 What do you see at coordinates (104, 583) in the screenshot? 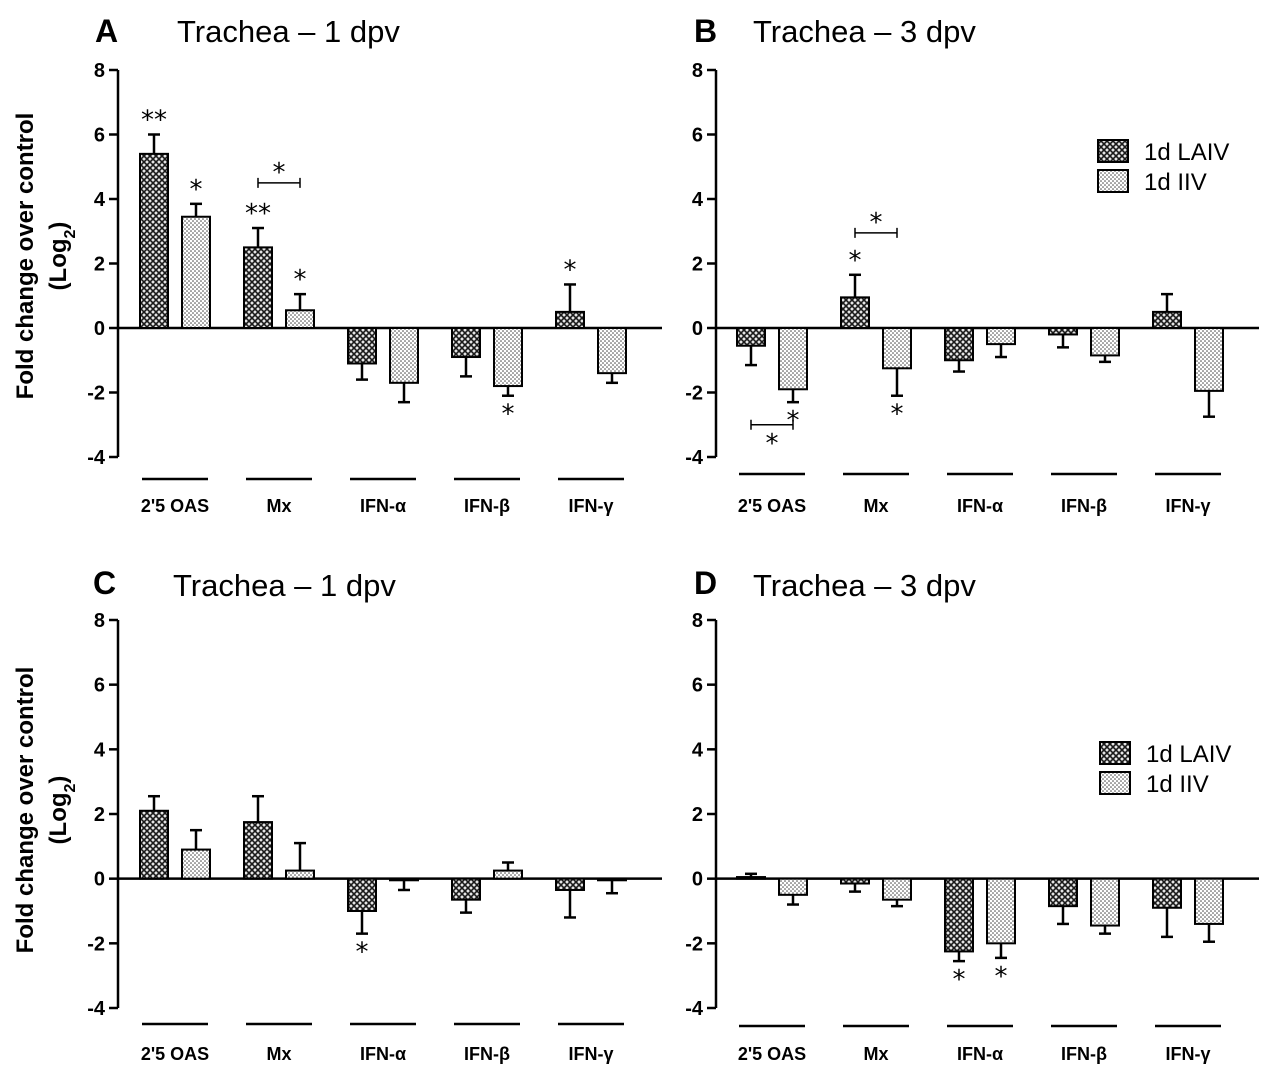
I see `panel-letter: C` at bounding box center [104, 583].